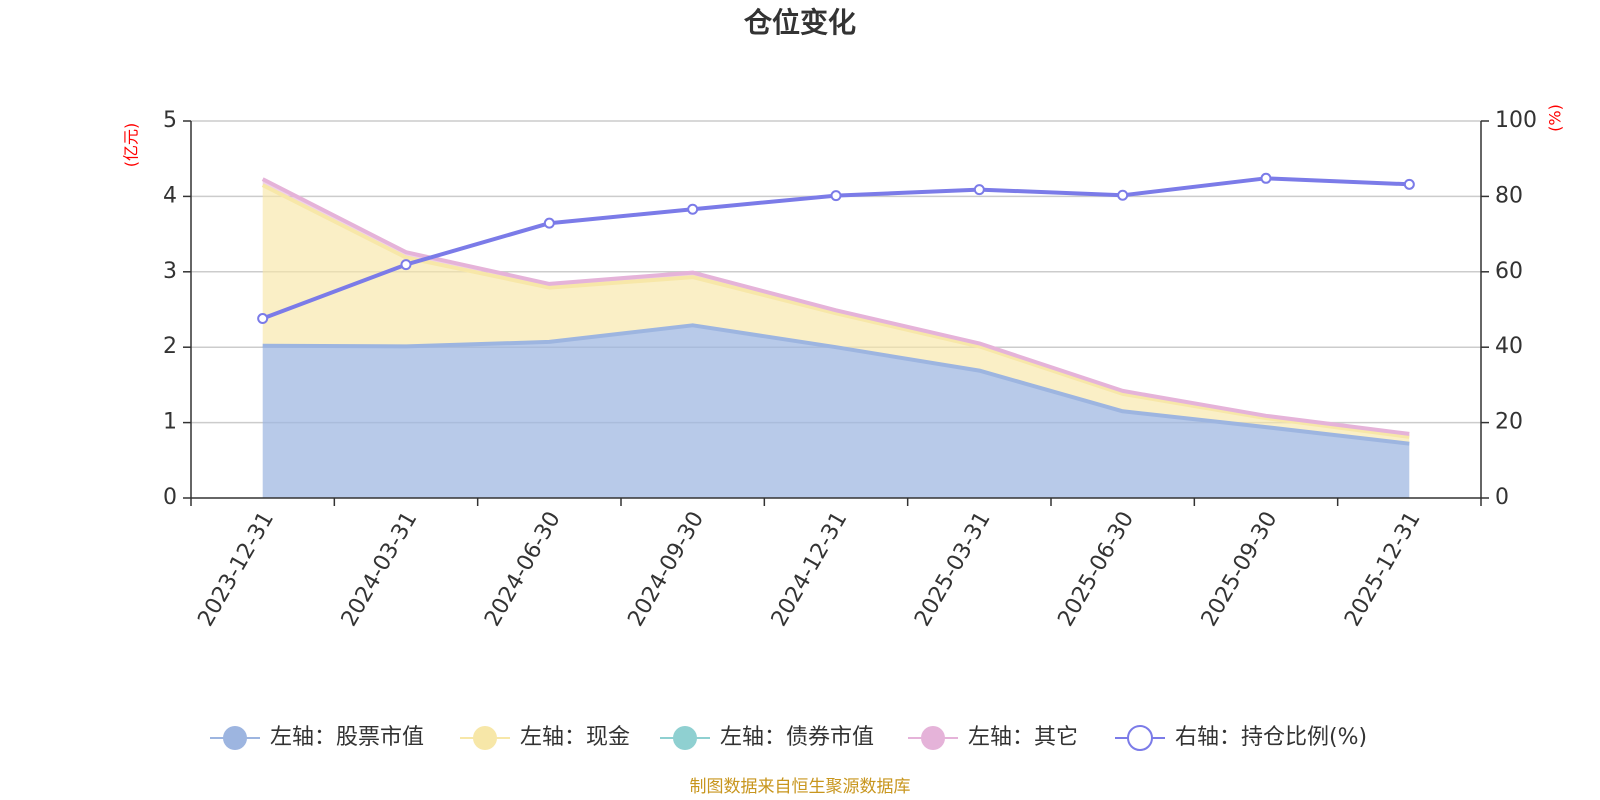 The image size is (1600, 800). I want to click on legend: 左轴：股票市值 左轴：现金 左轴：债券市值 左轴：其它 右轴：持仓比例(%), so click(788, 738).